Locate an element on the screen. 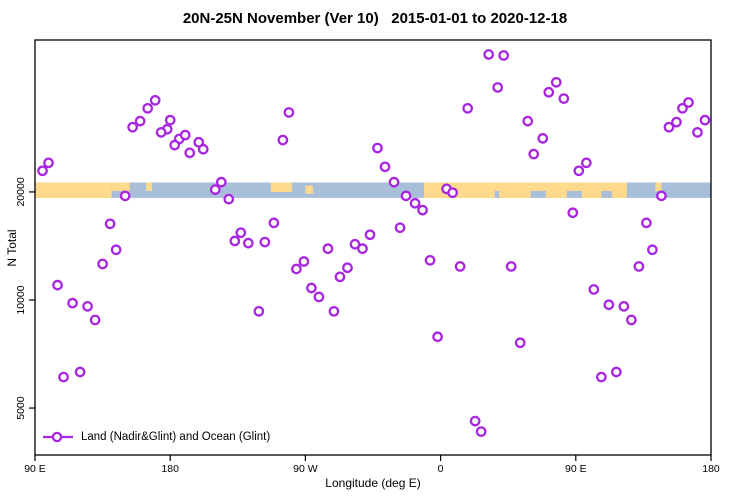  legend-point-icon is located at coordinates (57, 437).